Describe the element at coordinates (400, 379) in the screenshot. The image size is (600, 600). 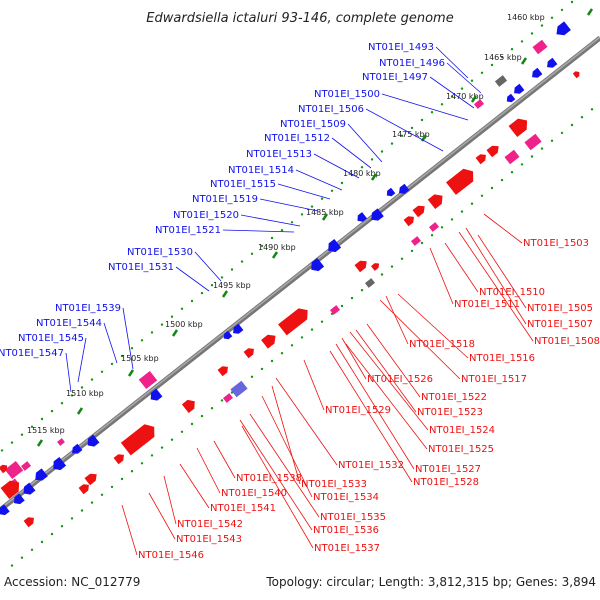
I see `gene-label-bottom: NT01EI_1526` at that location.